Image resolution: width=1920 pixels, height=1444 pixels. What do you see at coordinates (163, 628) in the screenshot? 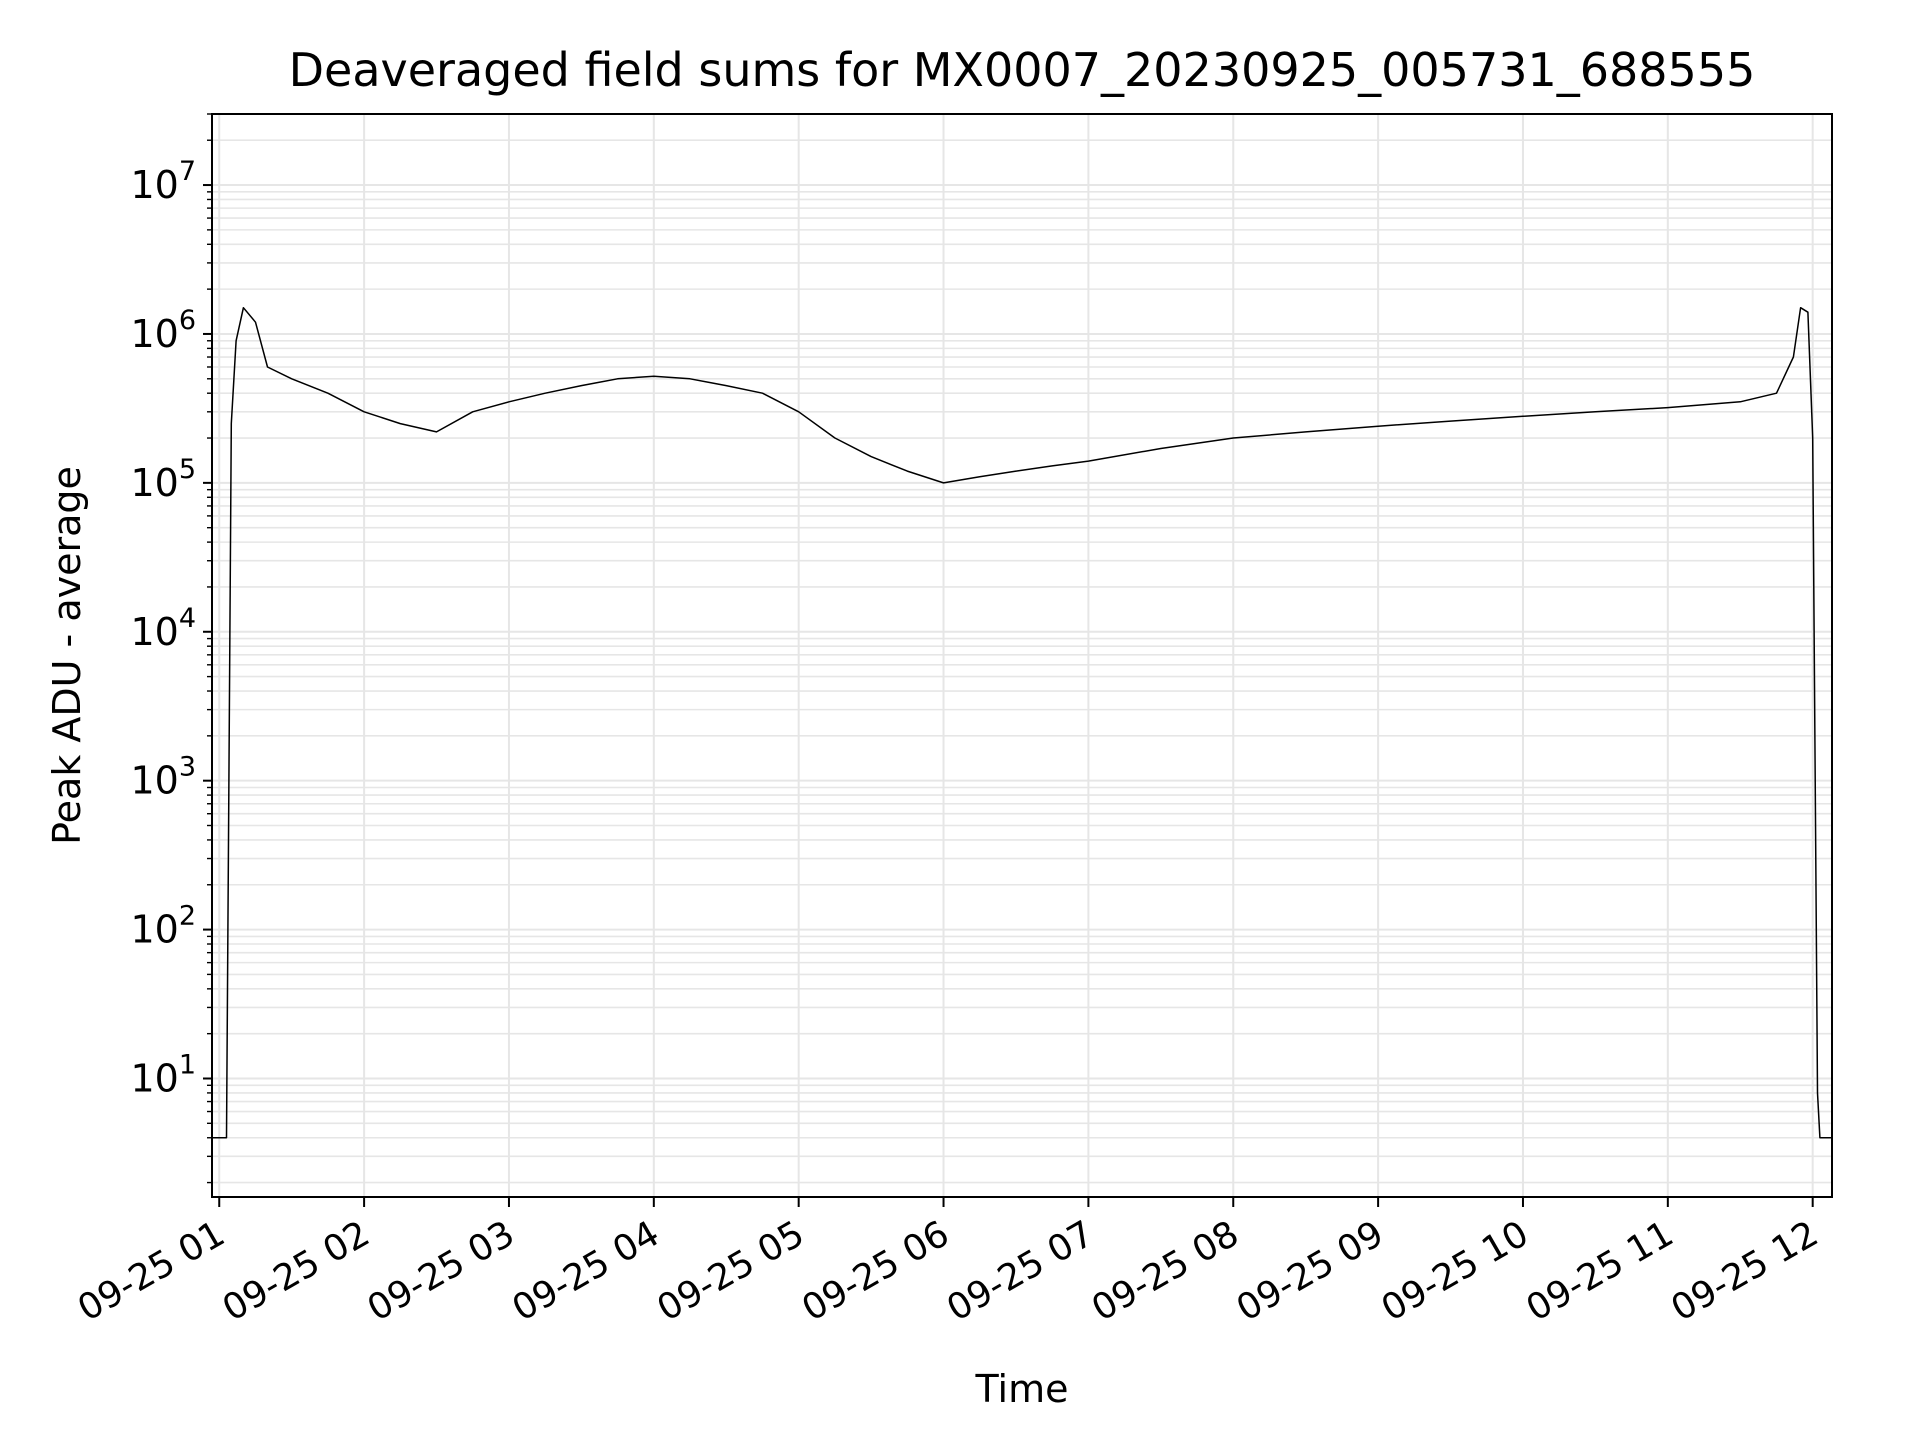
I see `y-tick-label: 10⁴` at bounding box center [163, 628].